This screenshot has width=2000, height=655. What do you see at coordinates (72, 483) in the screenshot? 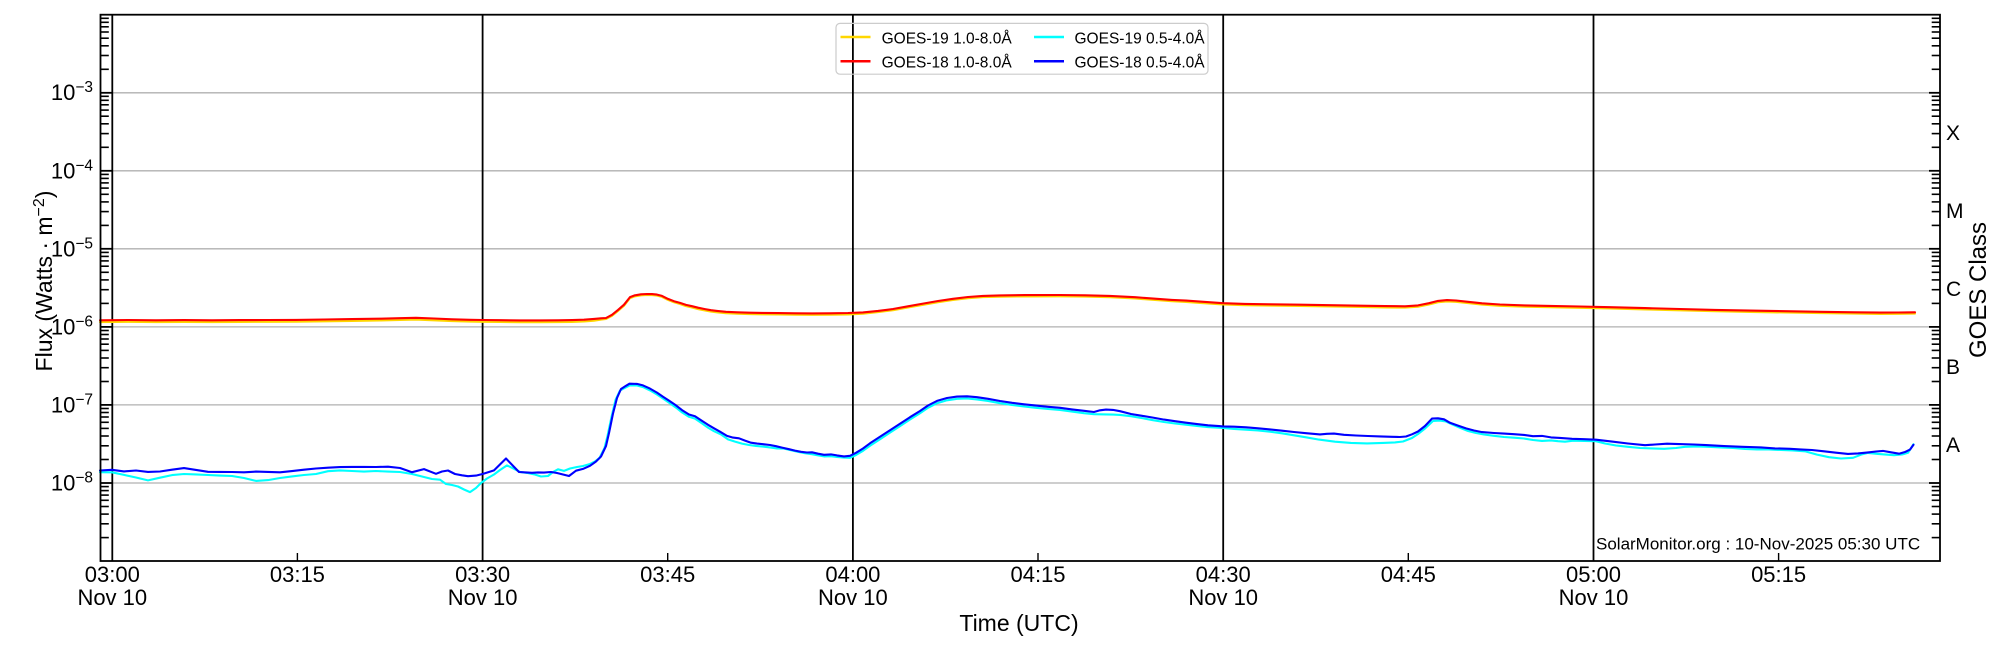
I see `svg-text: 10⁻⁸` at bounding box center [72, 483].